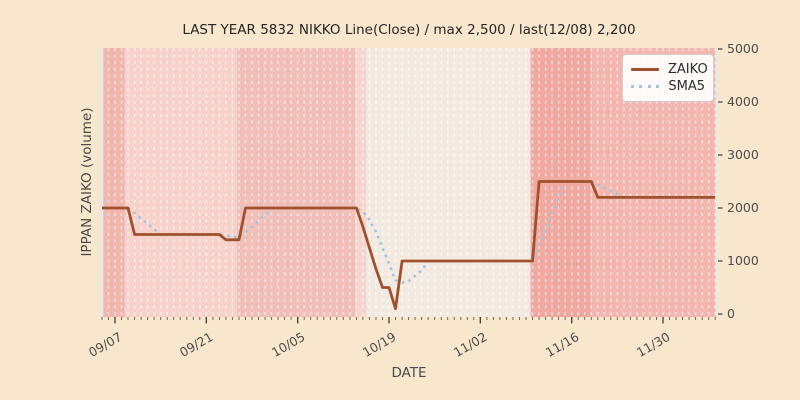 Image resolution: width=800 pixels, height=400 pixels. I want to click on legend: ZAIKO SMA5, so click(668, 78).